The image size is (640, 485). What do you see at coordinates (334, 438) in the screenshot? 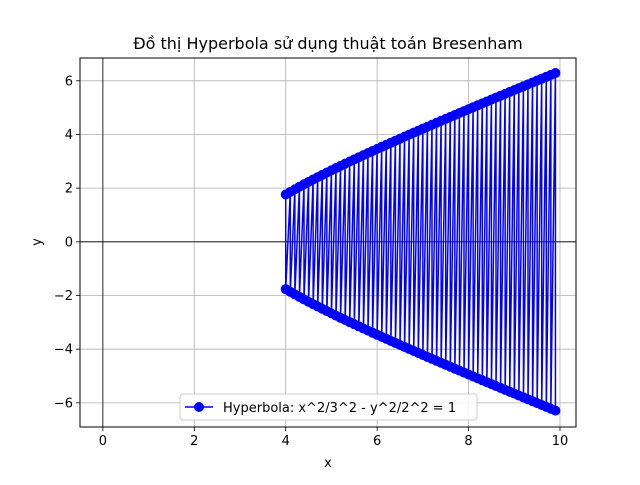
I see `x-axis-ticks: 0 2 4 6 8 10` at bounding box center [334, 438].